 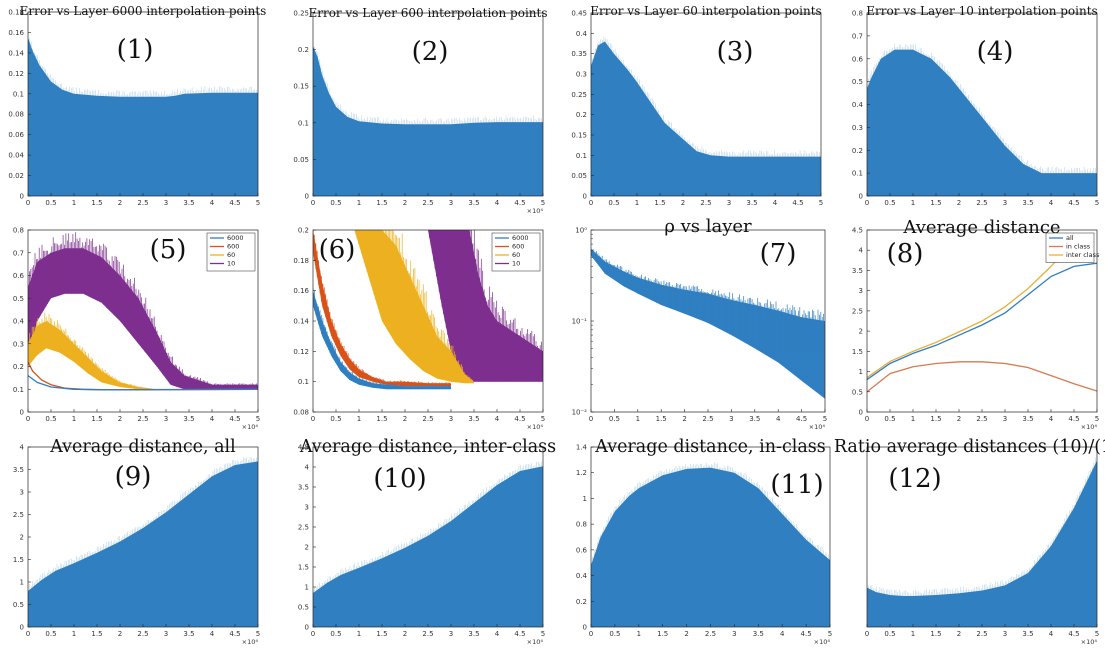 What do you see at coordinates (516, 255) in the screenshot?
I see `legend-label: 60` at bounding box center [516, 255].